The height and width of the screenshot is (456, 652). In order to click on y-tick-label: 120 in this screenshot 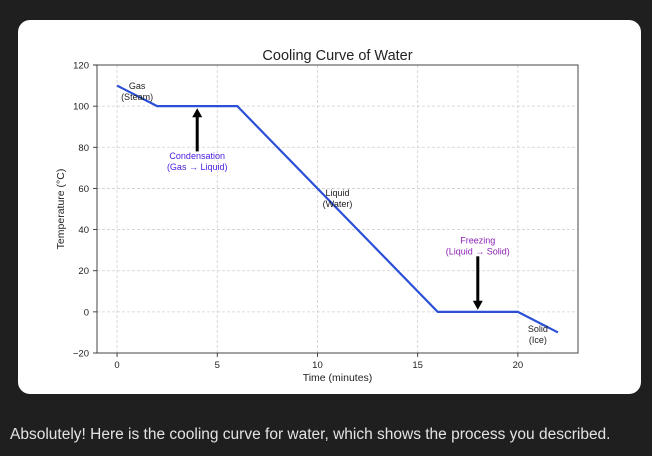, I will do `click(81, 66)`.